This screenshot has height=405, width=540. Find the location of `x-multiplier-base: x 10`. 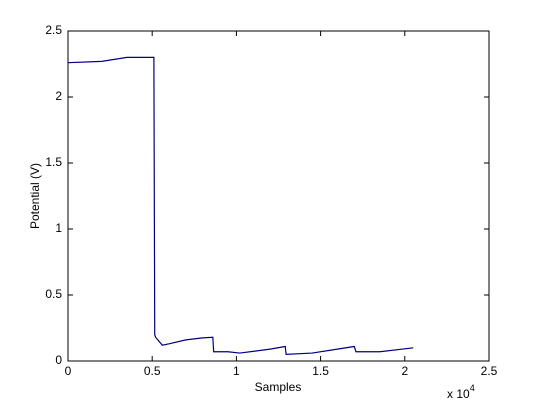

x-multiplier-base: x 10 is located at coordinates (458, 394).